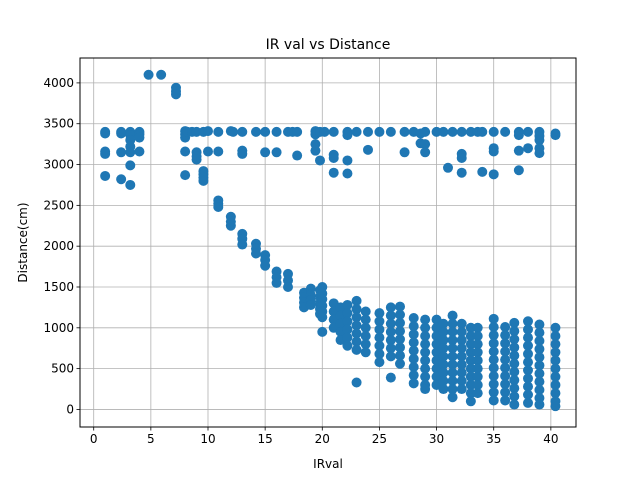  What do you see at coordinates (328, 45) in the screenshot?
I see `chart-title: IR val vs Distance` at bounding box center [328, 45].